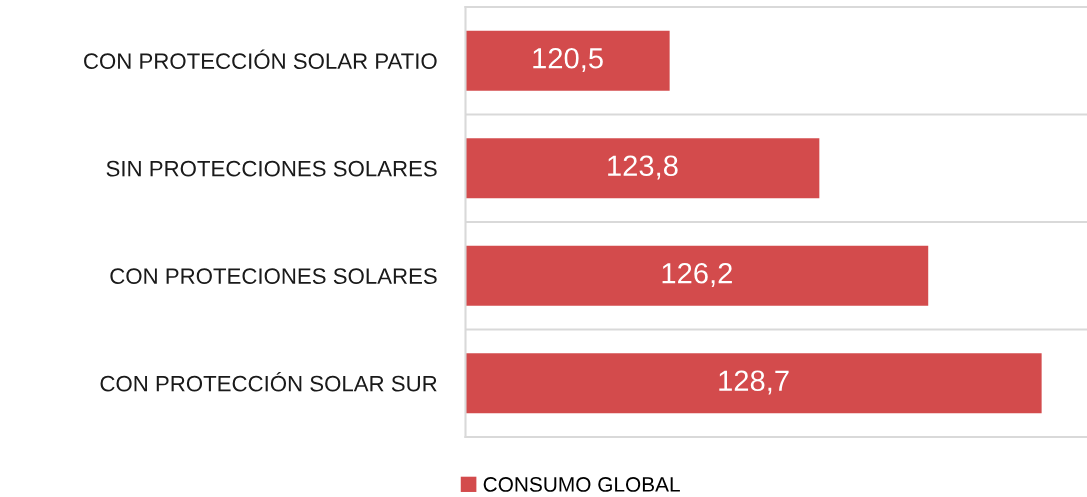 The height and width of the screenshot is (497, 1087). Describe the element at coordinates (754, 382) in the screenshot. I see `data-label: 128,7` at that location.